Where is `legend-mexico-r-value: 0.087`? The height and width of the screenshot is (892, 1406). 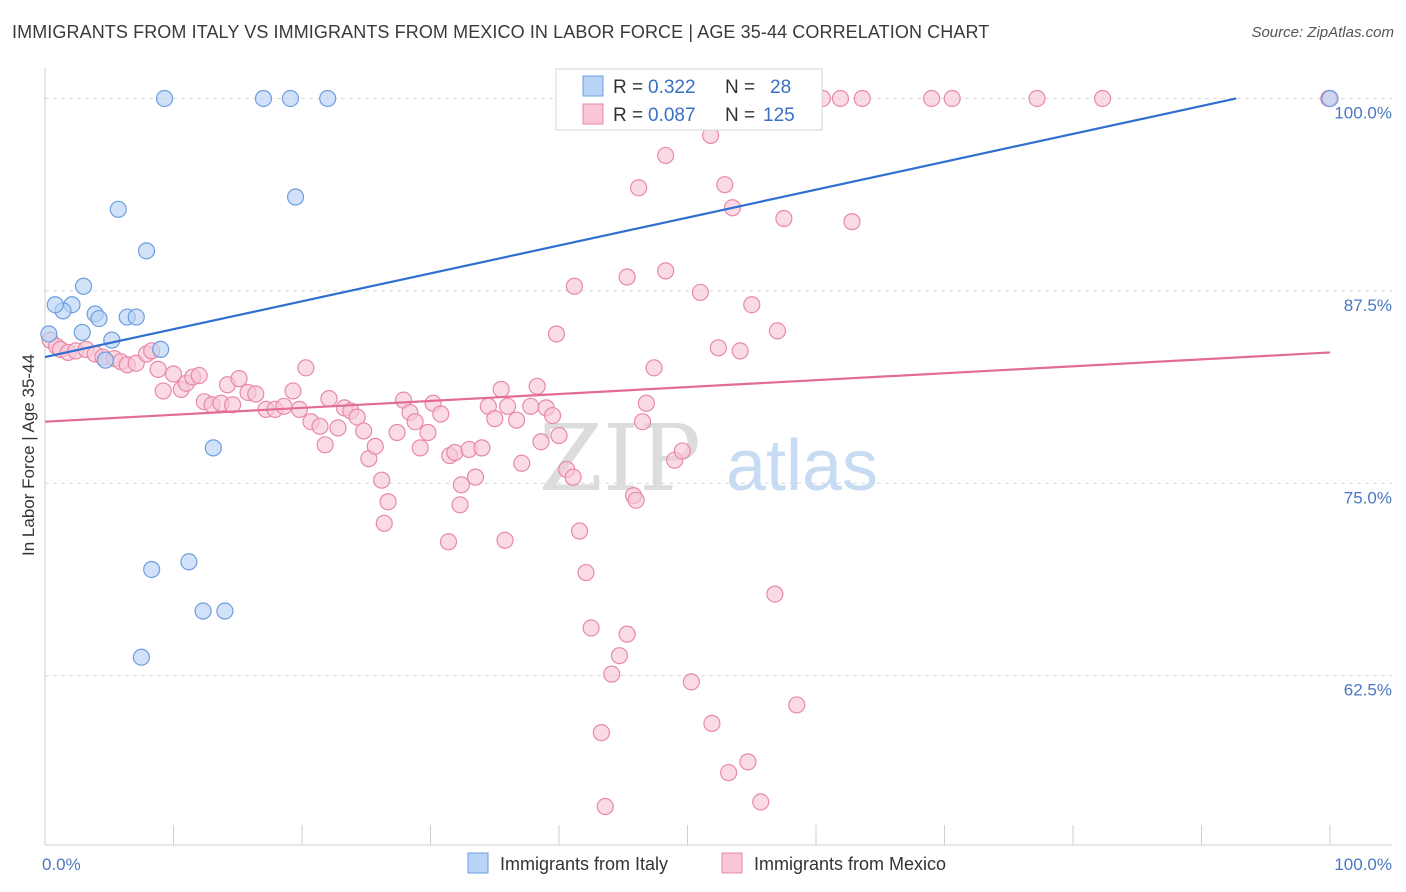 legend-mexico-r-value: 0.087 is located at coordinates (672, 115).